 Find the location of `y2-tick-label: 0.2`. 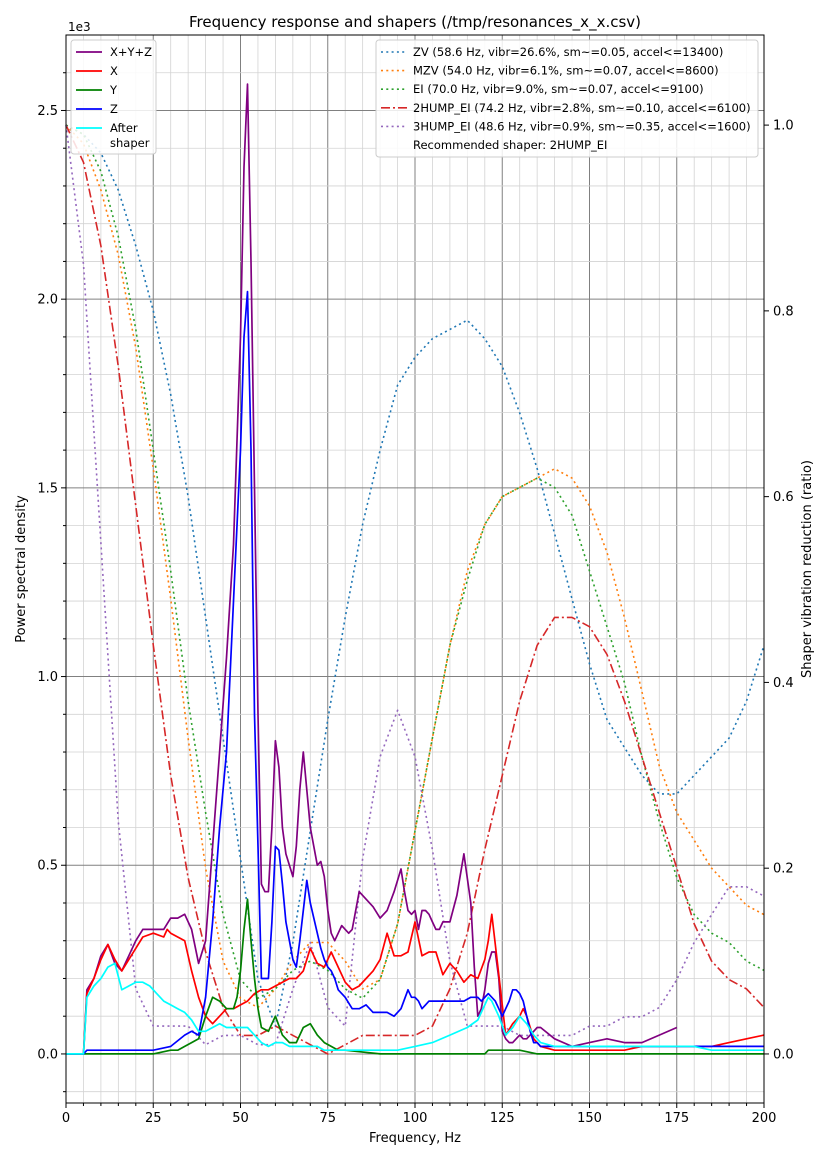

y2-tick-label: 0.2 is located at coordinates (783, 869).